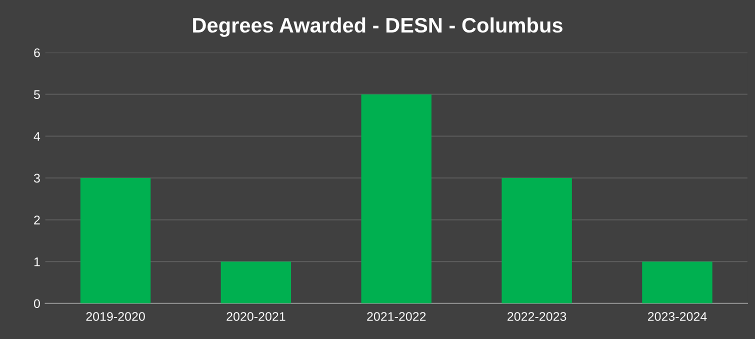  I want to click on y-tick-label: 4, so click(37, 136).